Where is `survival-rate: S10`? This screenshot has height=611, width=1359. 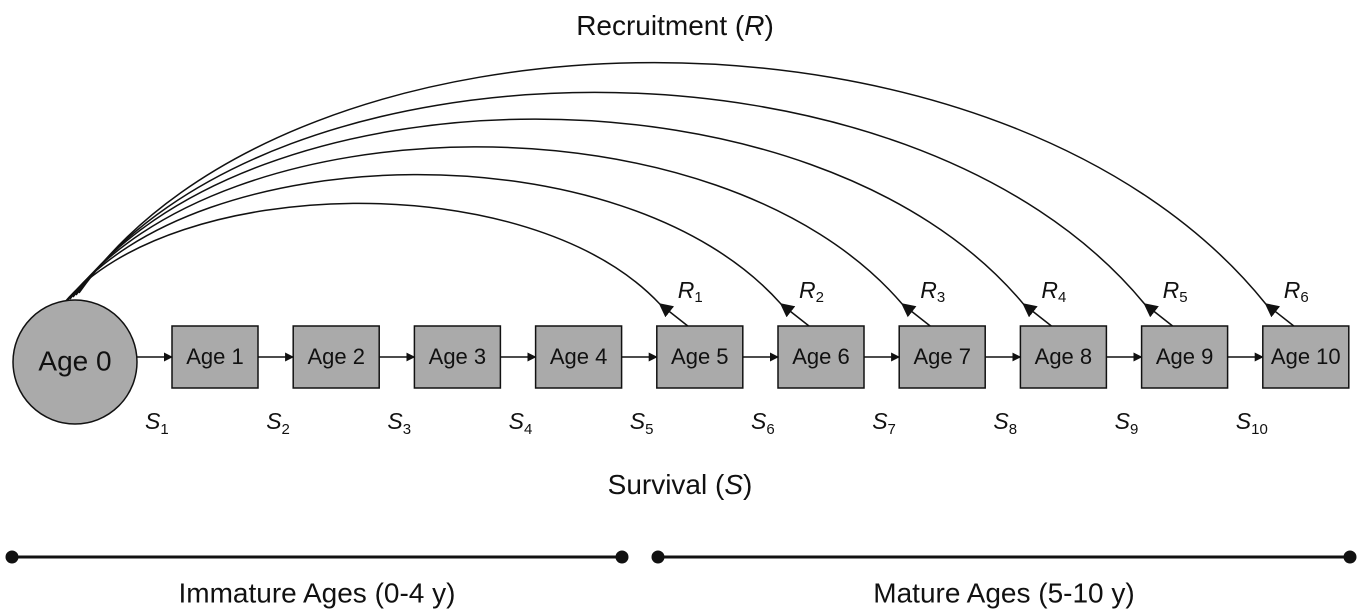
survival-rate: S10 is located at coordinates (1252, 423).